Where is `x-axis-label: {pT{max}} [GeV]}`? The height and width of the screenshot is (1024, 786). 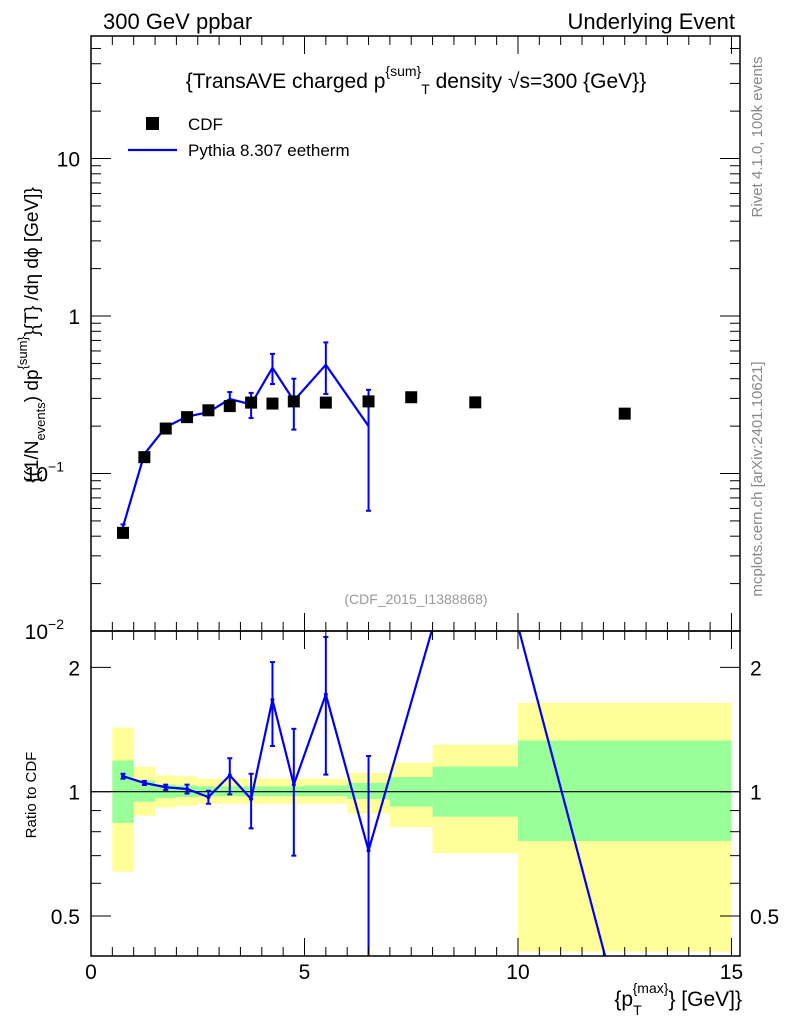
x-axis-label: {pT{max}} [GeV]} is located at coordinates (678, 999).